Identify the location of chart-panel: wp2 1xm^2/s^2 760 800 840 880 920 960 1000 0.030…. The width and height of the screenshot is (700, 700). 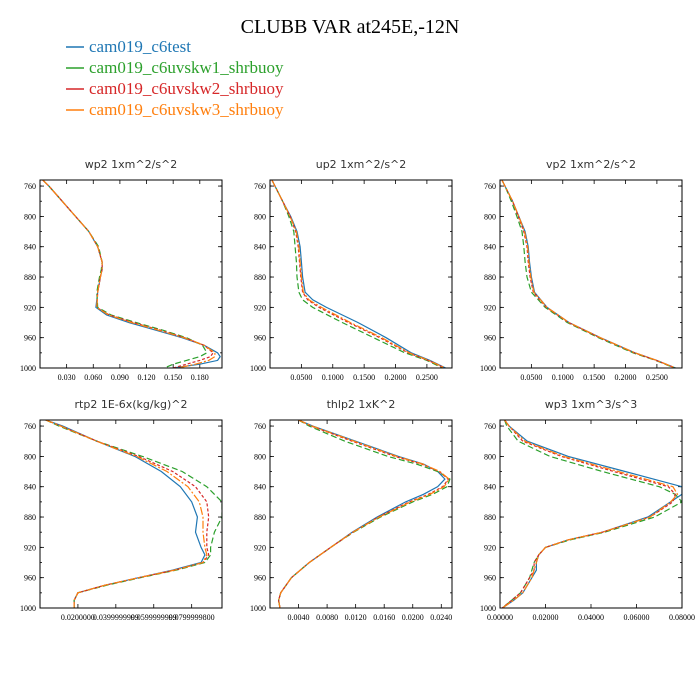
(121, 270).